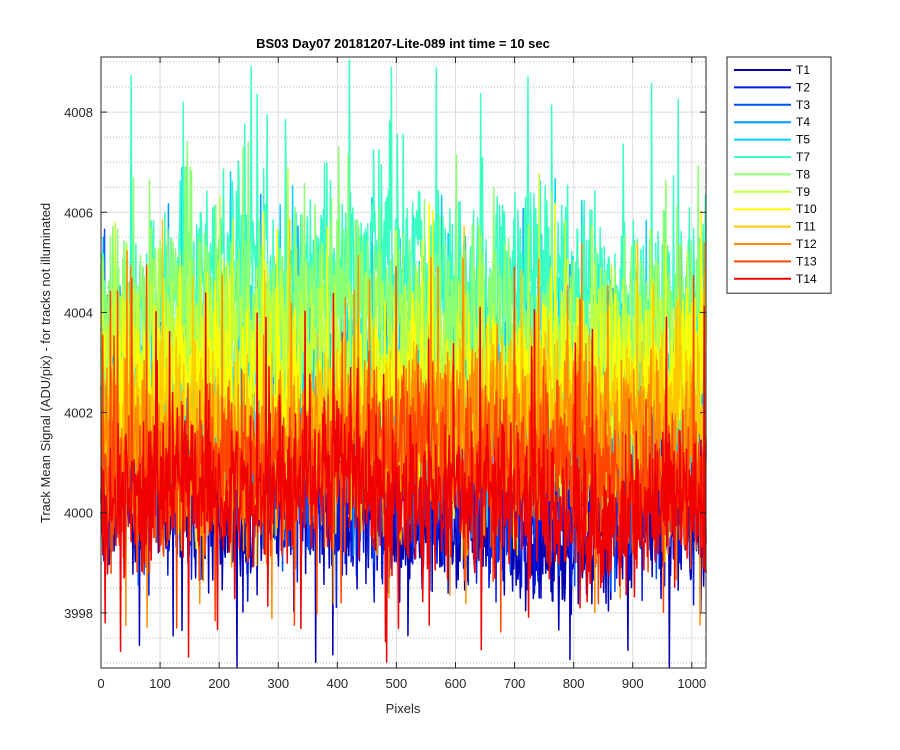 The image size is (900, 750). What do you see at coordinates (803, 70) in the screenshot?
I see `legend-label-t1: T1` at bounding box center [803, 70].